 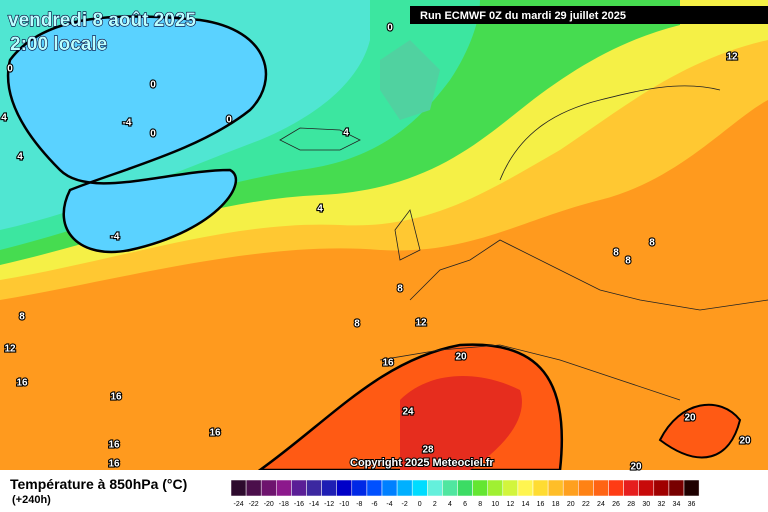 What do you see at coordinates (435, 504) in the screenshot?
I see `scale-label: 2` at bounding box center [435, 504].